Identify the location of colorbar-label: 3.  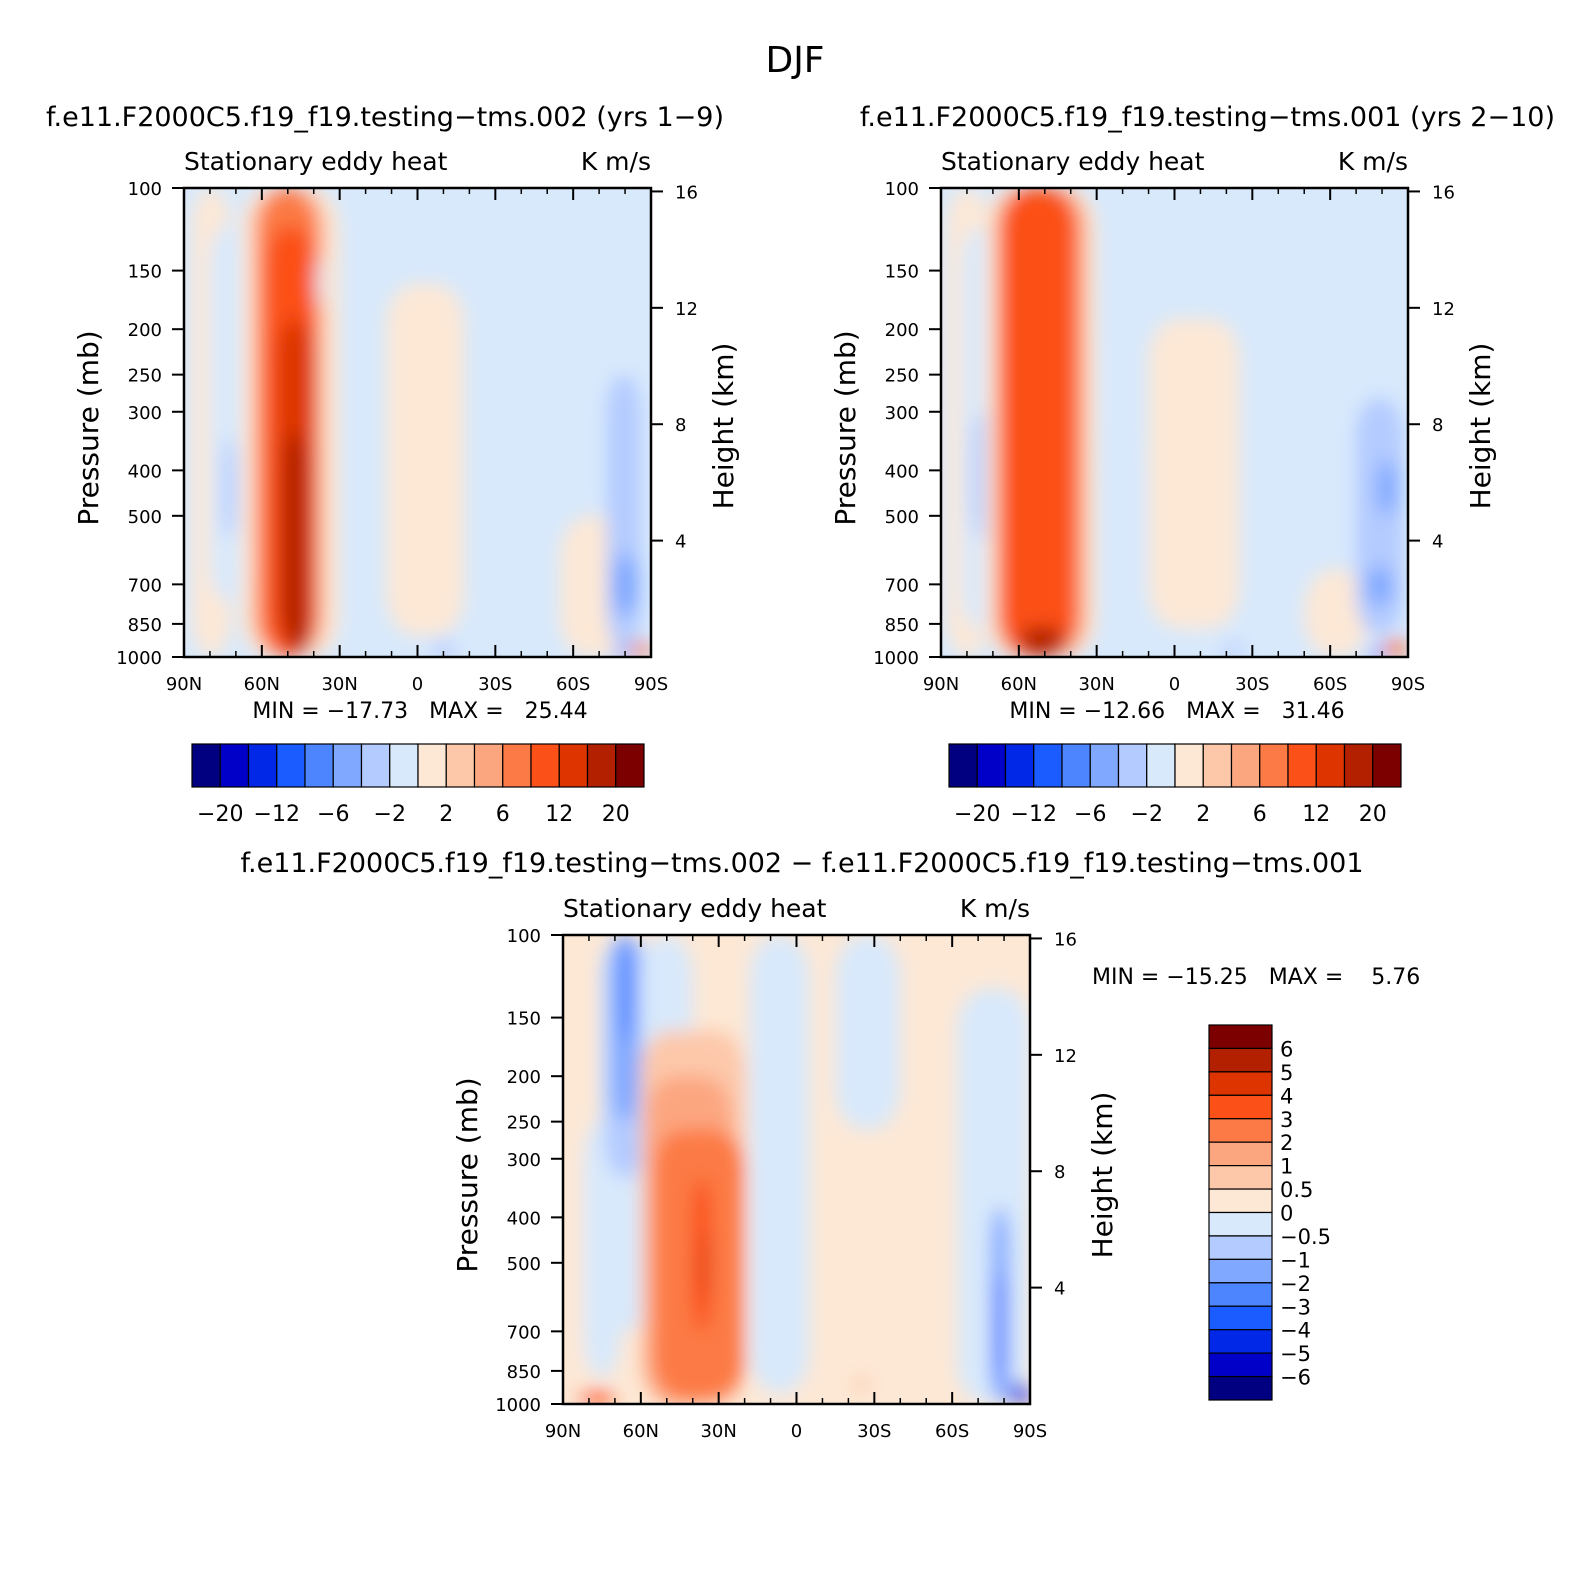
(1286, 1120).